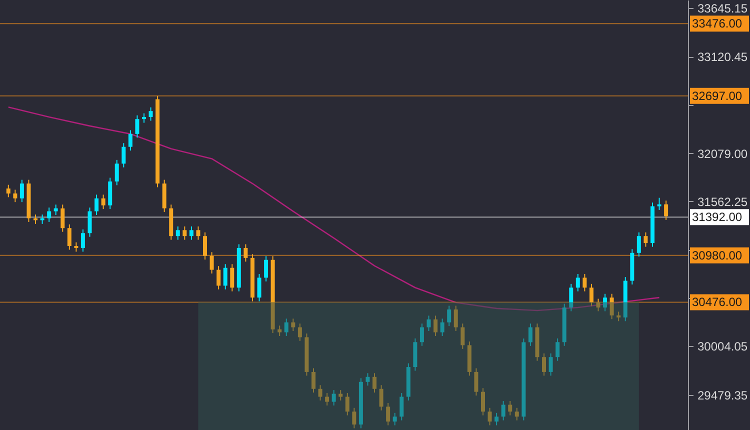 This screenshot has height=430, width=750. What do you see at coordinates (723, 153) in the screenshot?
I see `y-tick-label: 32079.00` at bounding box center [723, 153].